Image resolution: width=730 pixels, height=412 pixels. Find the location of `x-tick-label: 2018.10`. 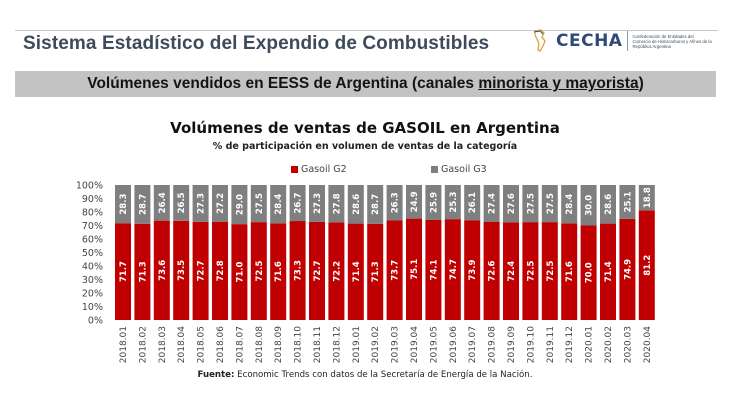

x-tick-label: 2018.10 is located at coordinates (299, 344).